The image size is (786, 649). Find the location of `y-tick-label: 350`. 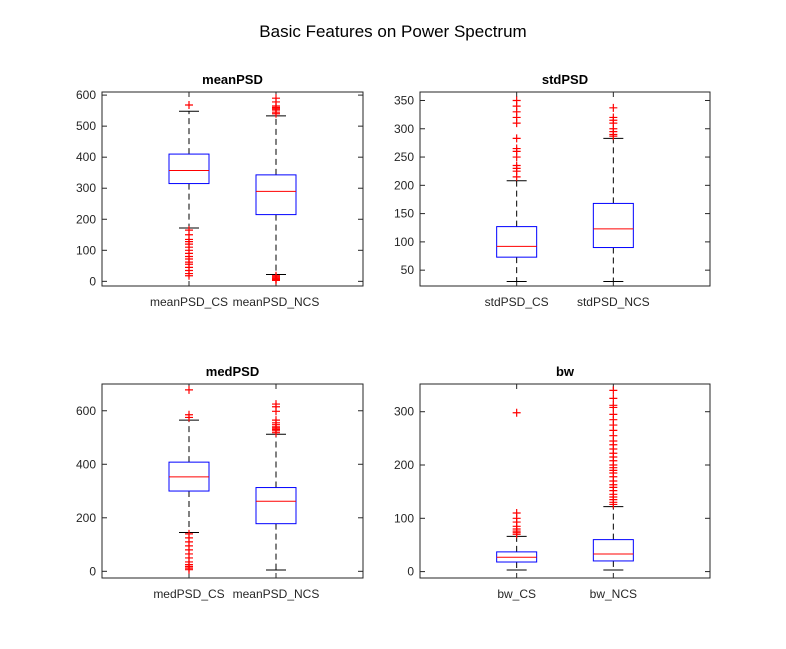

y-tick-label: 350 is located at coordinates (404, 100).